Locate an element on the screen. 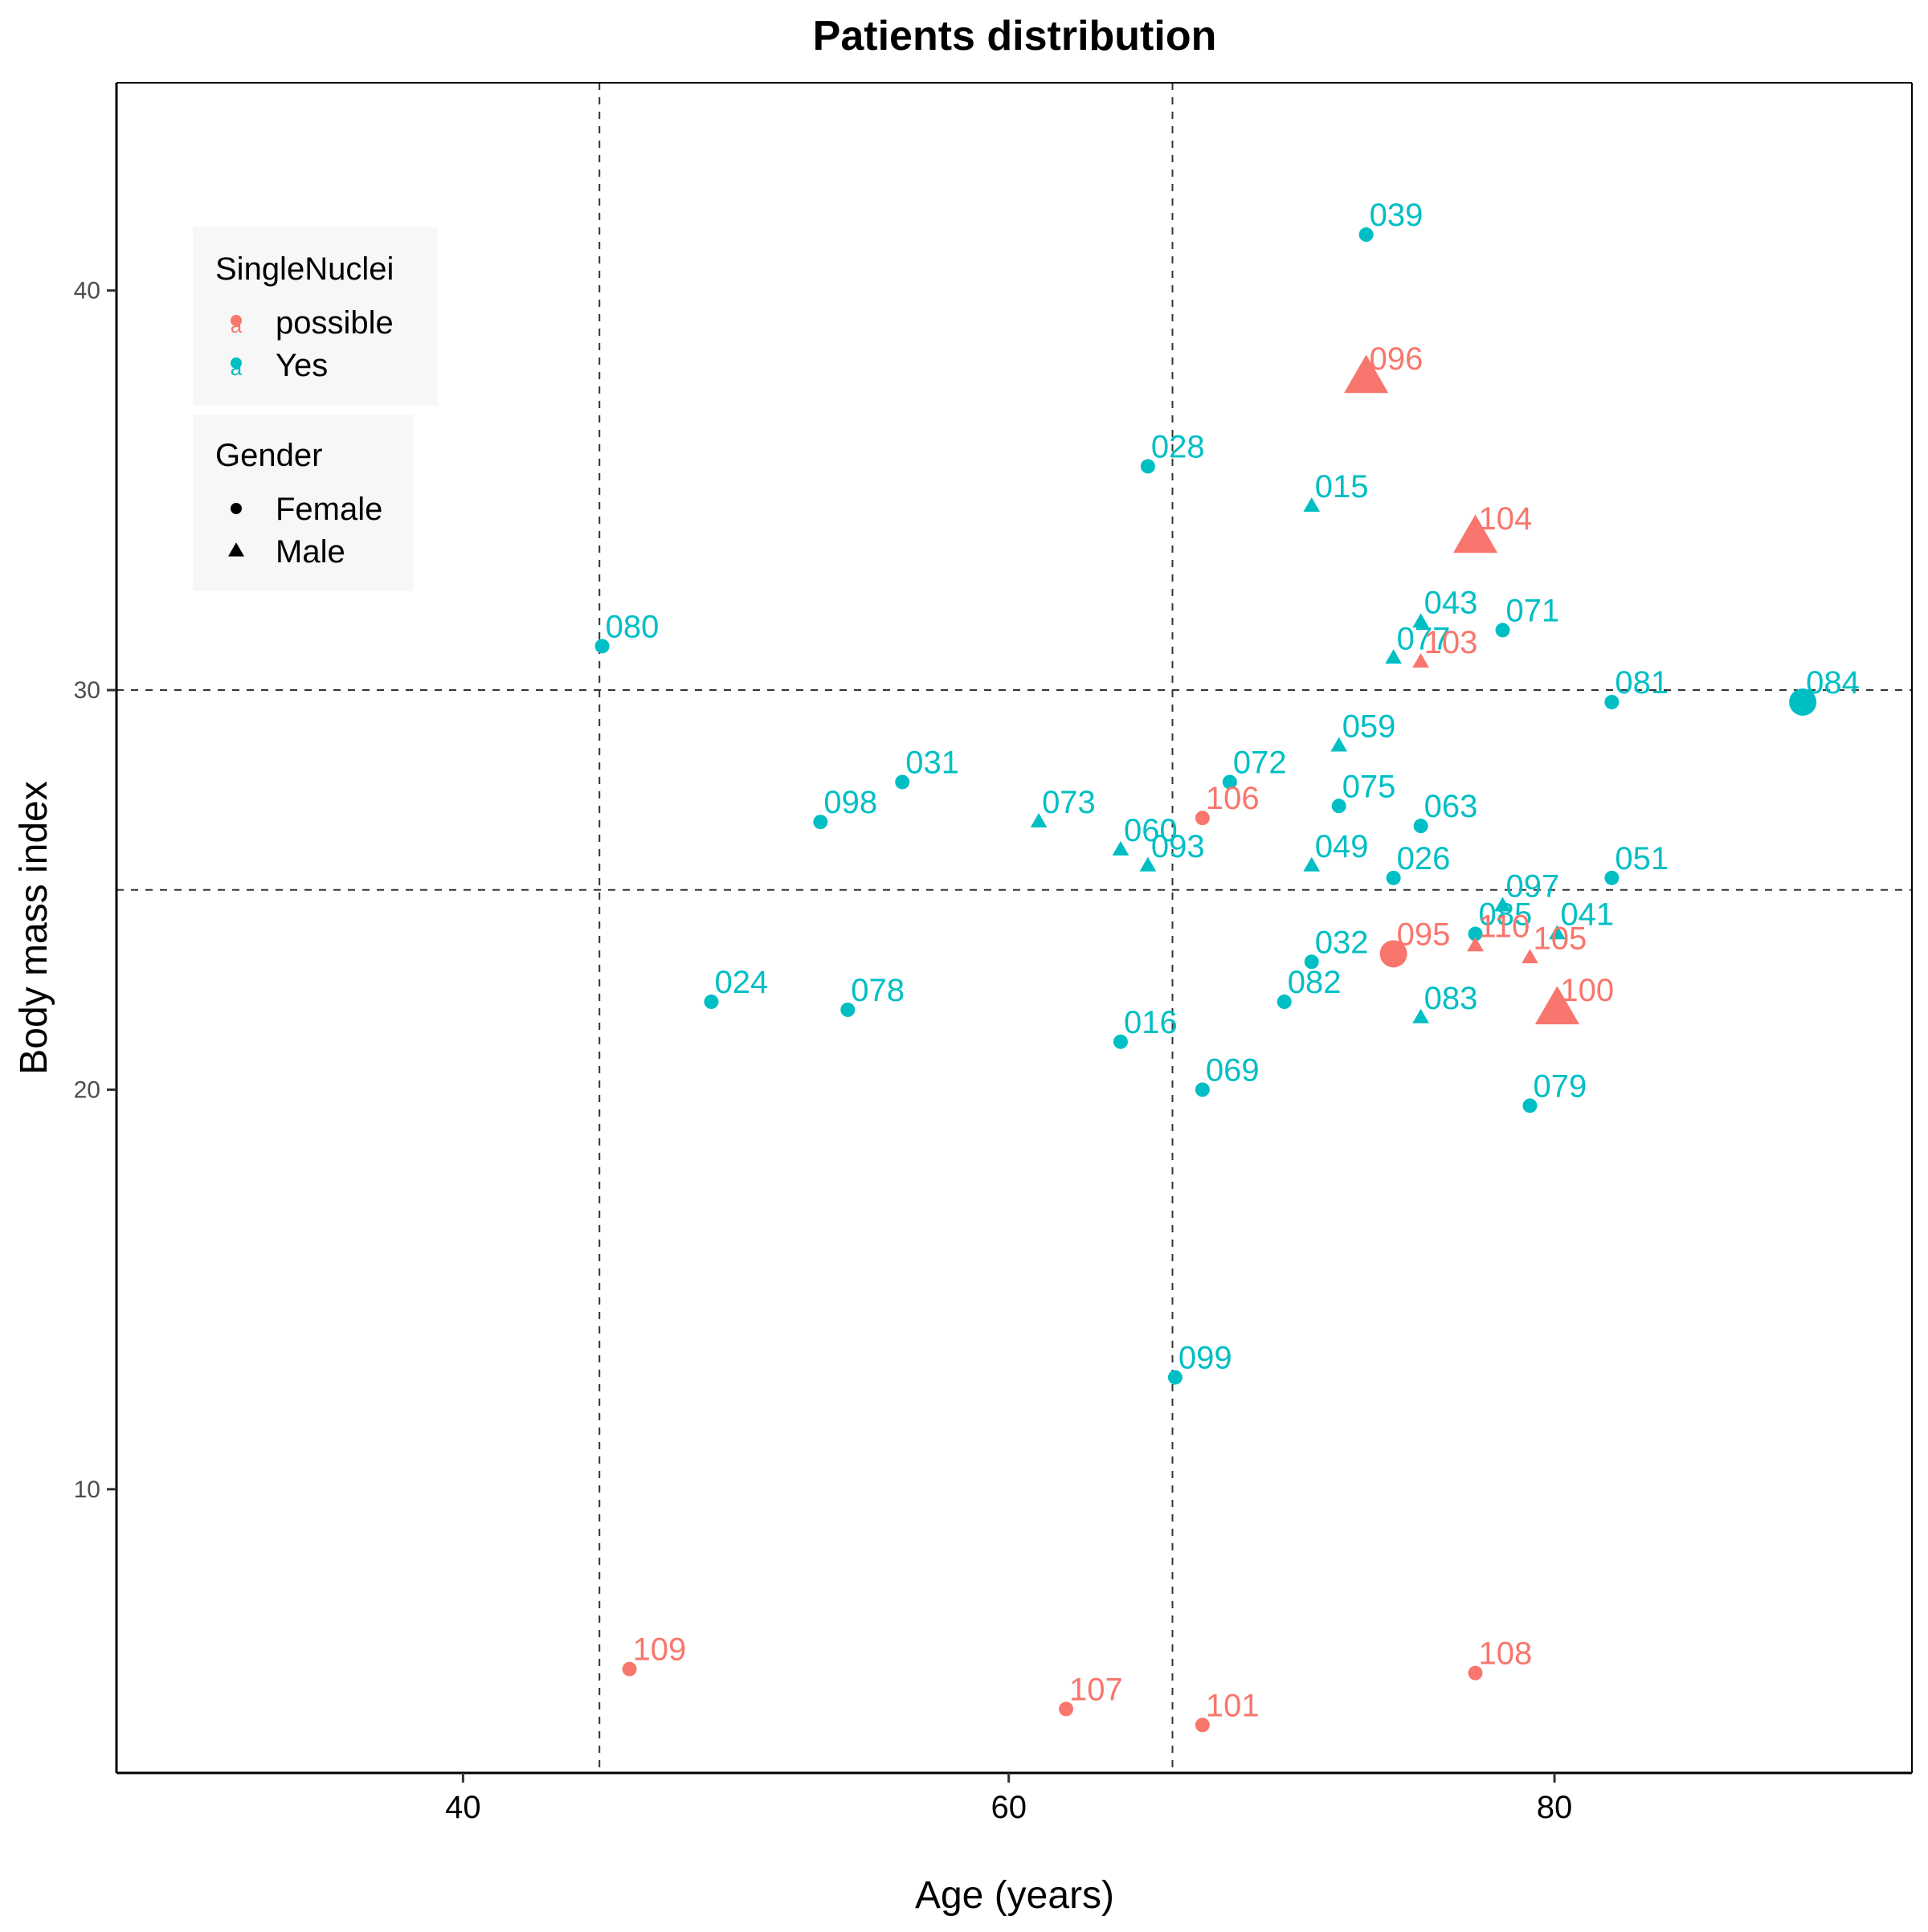  data-label: 080 is located at coordinates (633, 627).